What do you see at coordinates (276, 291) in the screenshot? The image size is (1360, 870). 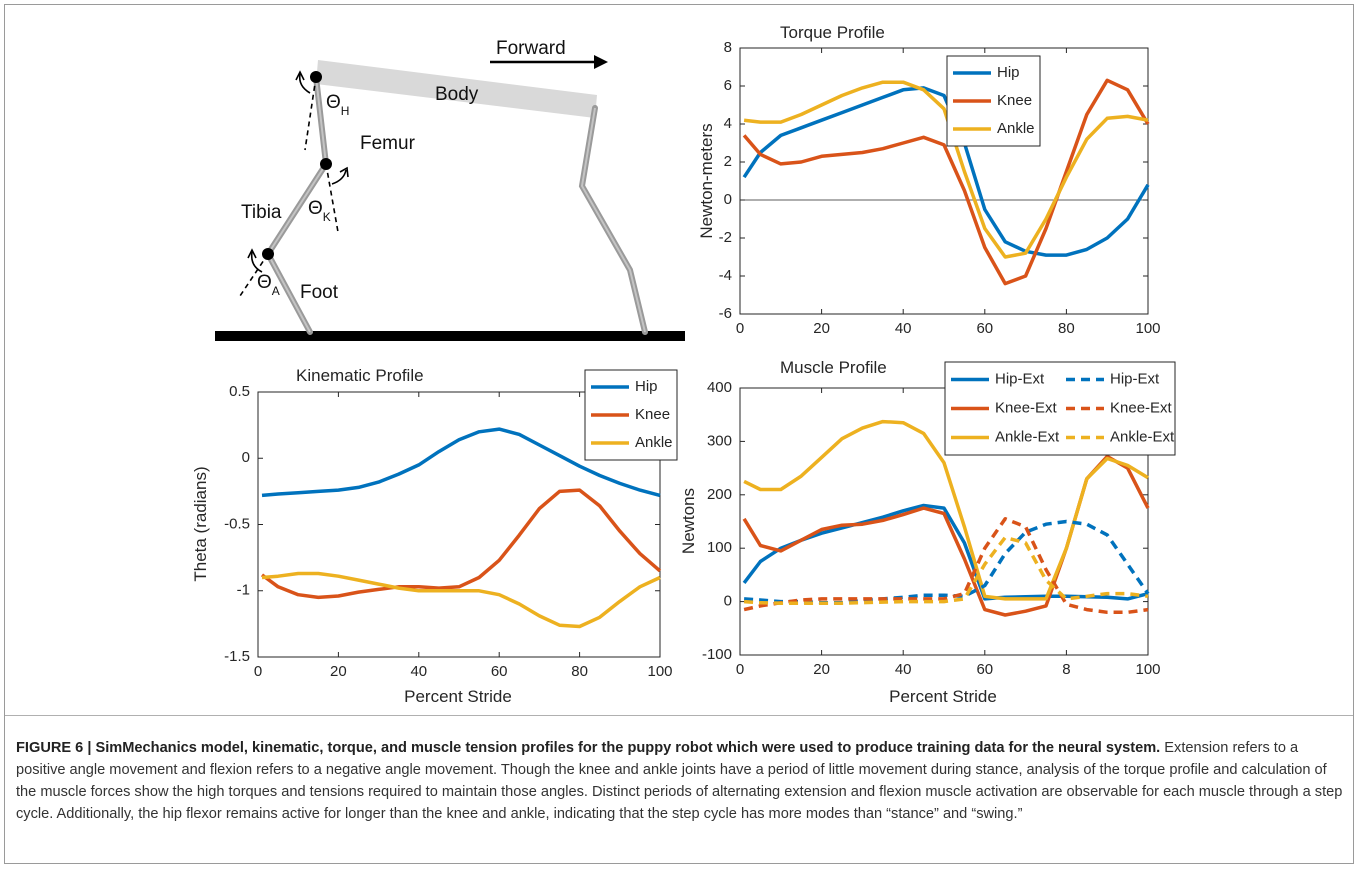 I see `angle-subscript: A` at bounding box center [276, 291].